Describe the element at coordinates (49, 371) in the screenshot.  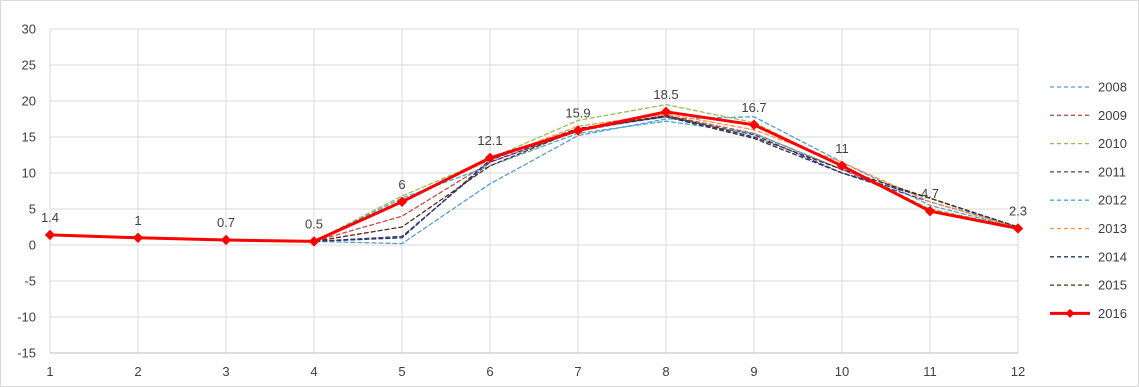
I see `x-tick-label: 1` at that location.